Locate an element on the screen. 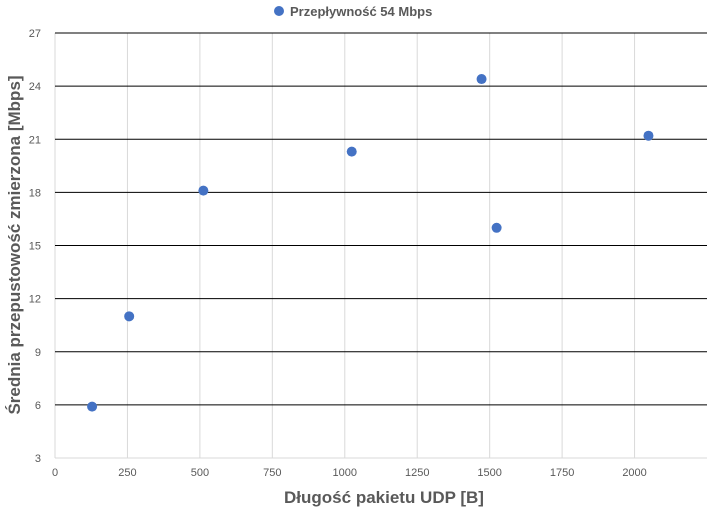 This screenshot has height=509, width=722. y-tick-label: 3 is located at coordinates (38, 459).